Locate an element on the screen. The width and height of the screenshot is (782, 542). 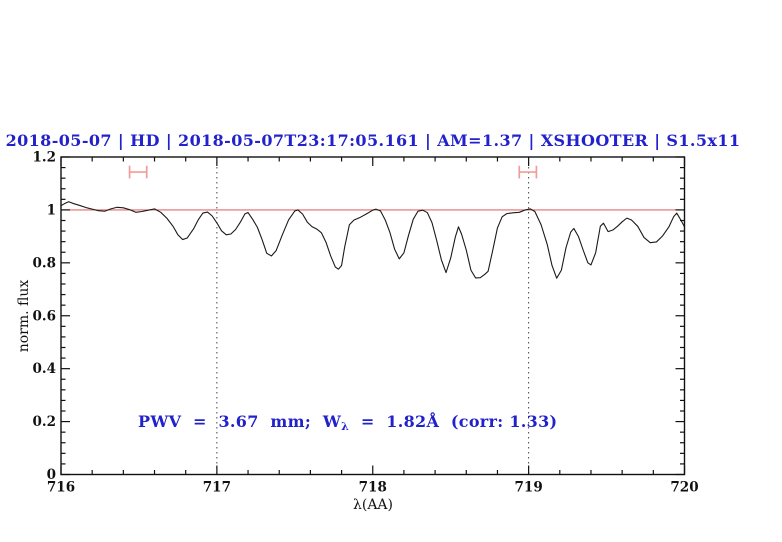
y-tick-label: 1.2 is located at coordinates (45, 158).